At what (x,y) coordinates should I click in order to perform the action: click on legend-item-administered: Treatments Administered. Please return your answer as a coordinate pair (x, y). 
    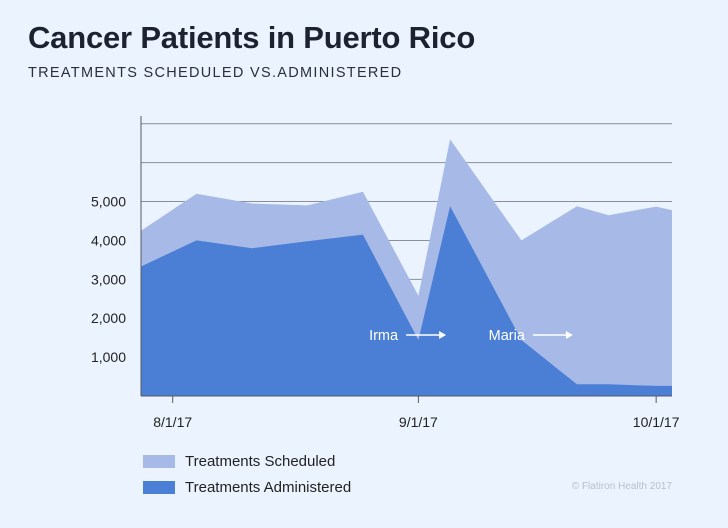
    Looking at the image, I should click on (247, 487).